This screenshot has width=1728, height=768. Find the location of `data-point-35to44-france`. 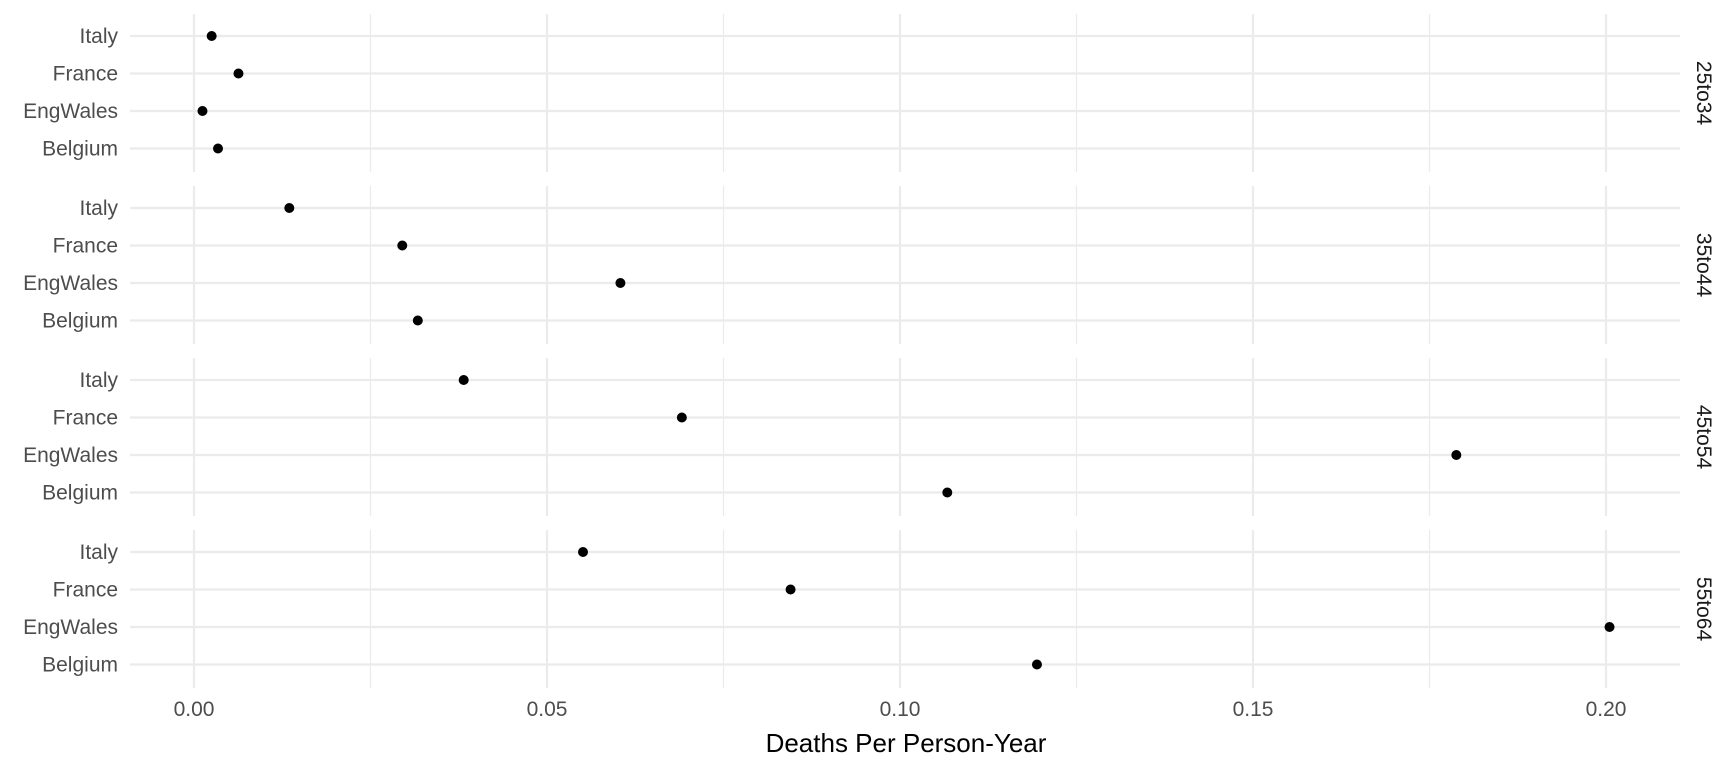

data-point-35to44-france is located at coordinates (402, 245).